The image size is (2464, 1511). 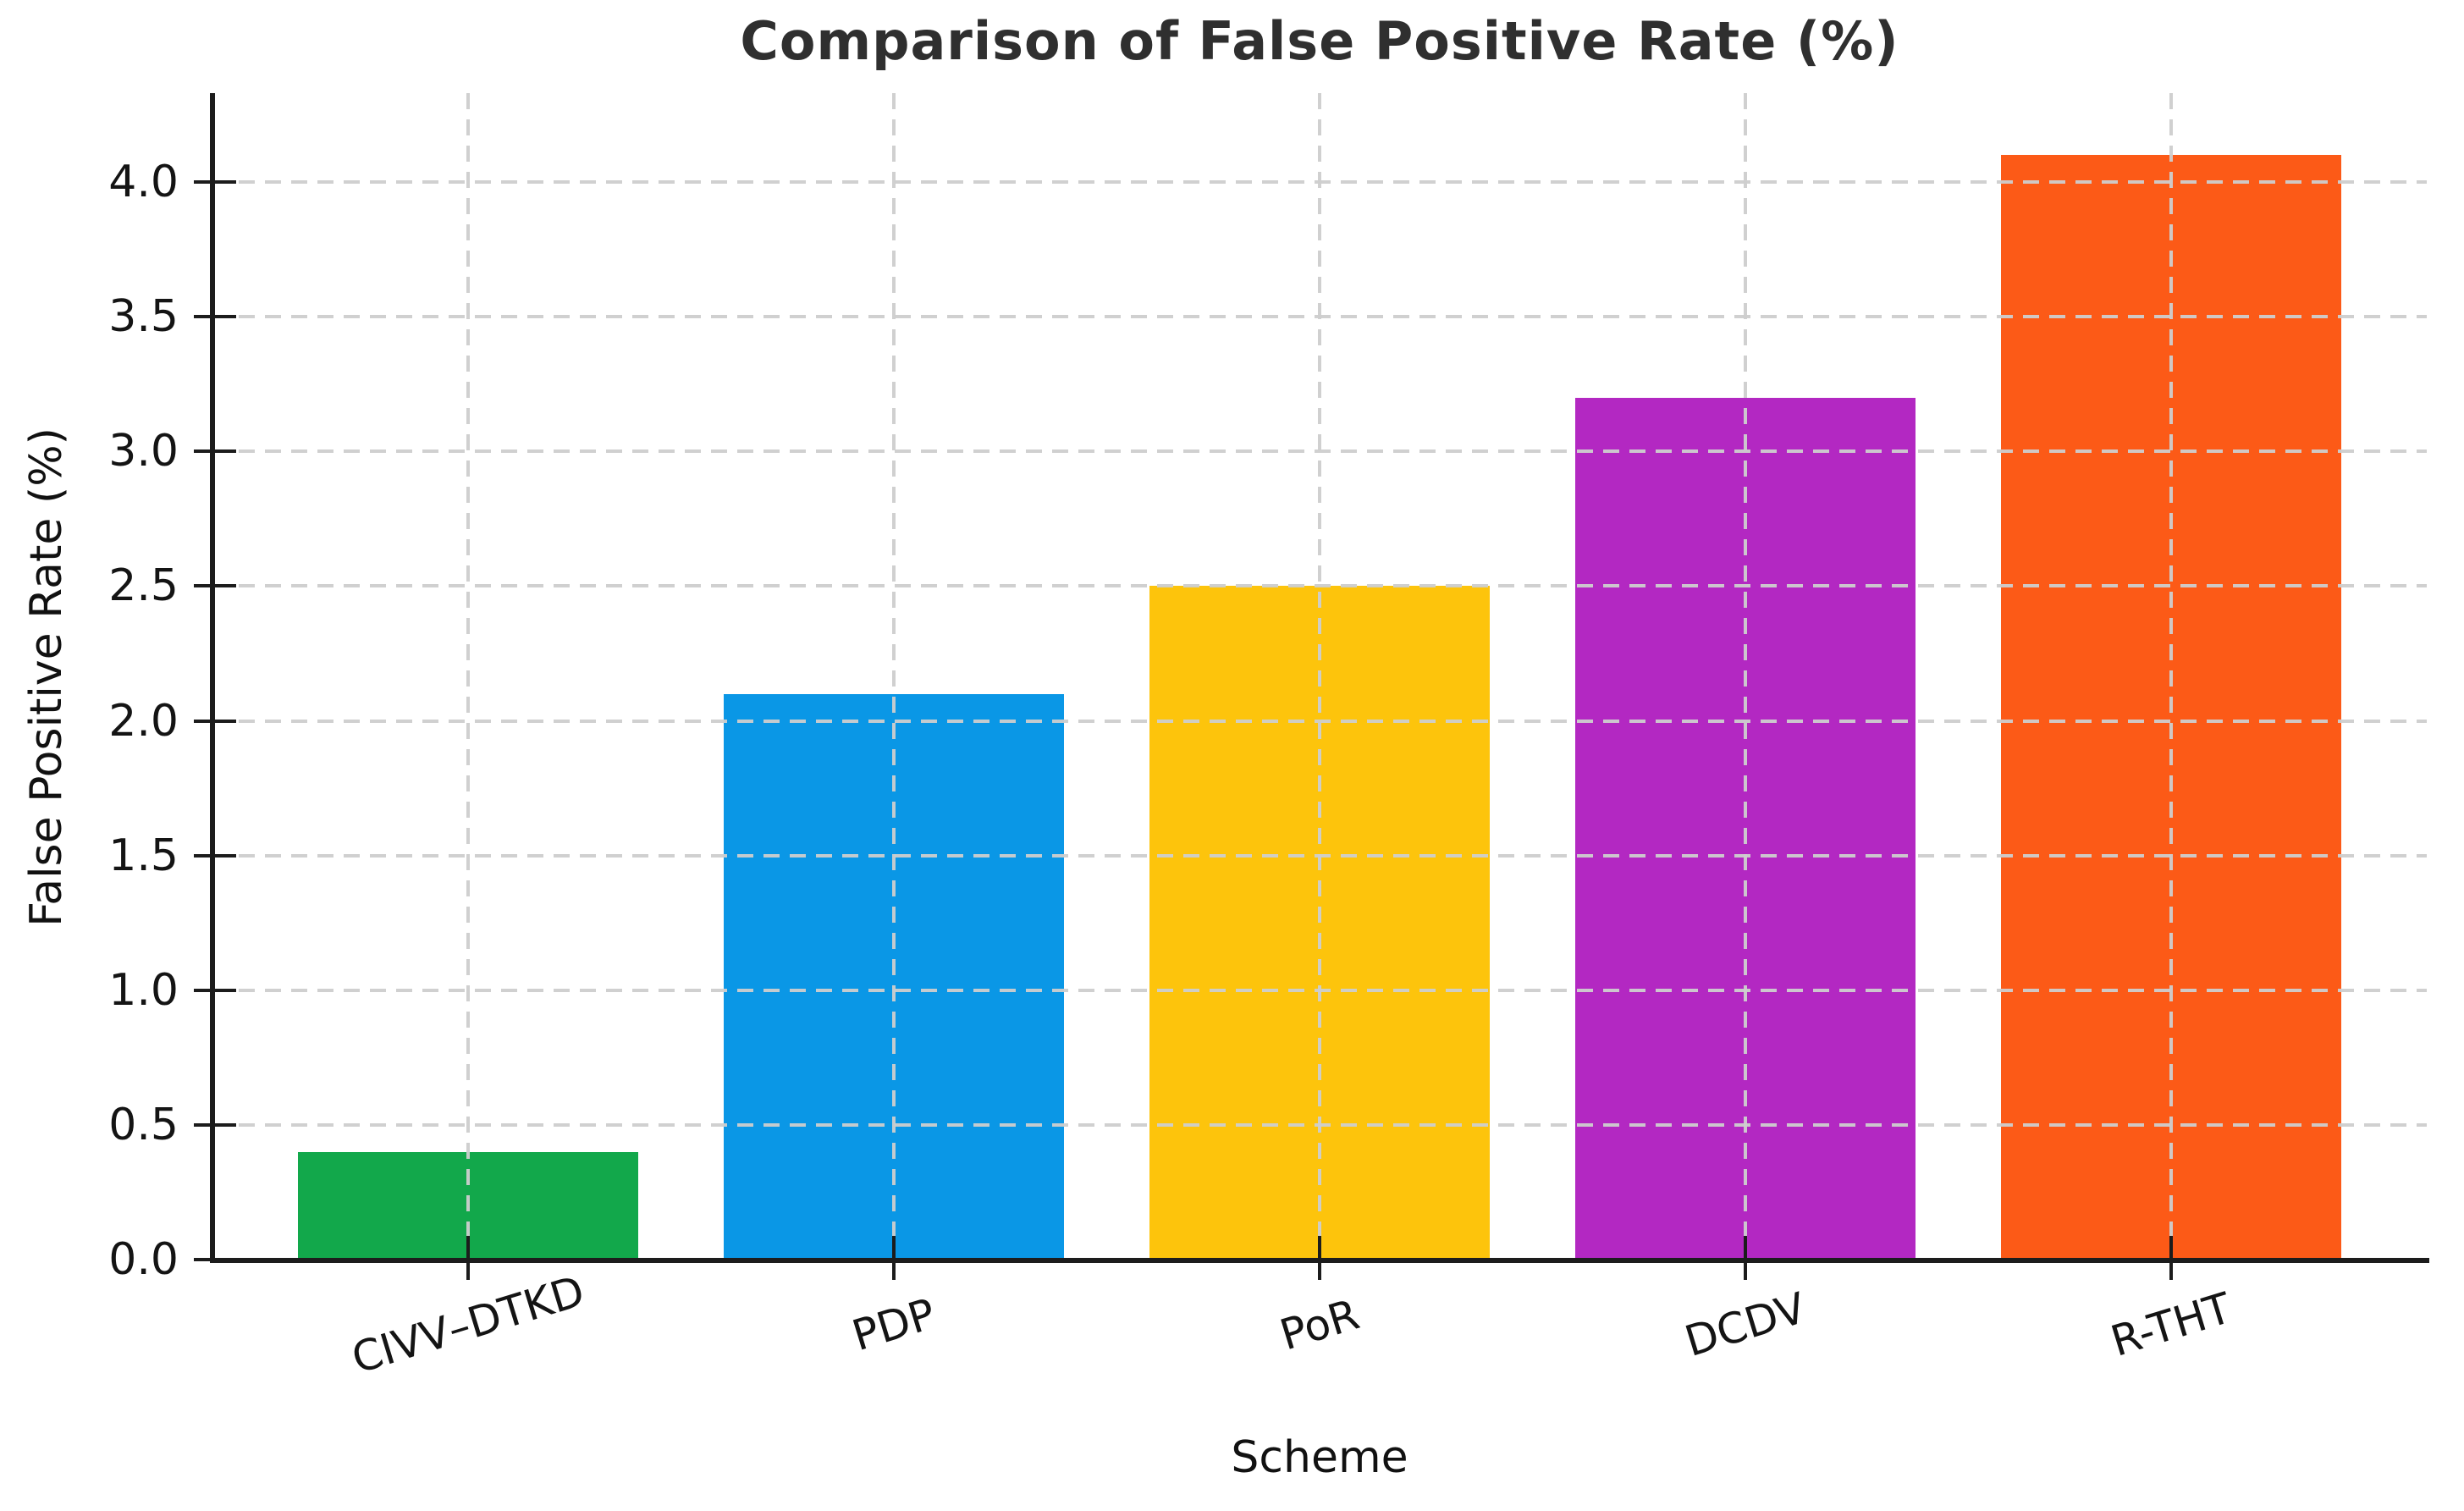 What do you see at coordinates (46, 677) in the screenshot?
I see `y-axis-label: False Positive Rate (%)` at bounding box center [46, 677].